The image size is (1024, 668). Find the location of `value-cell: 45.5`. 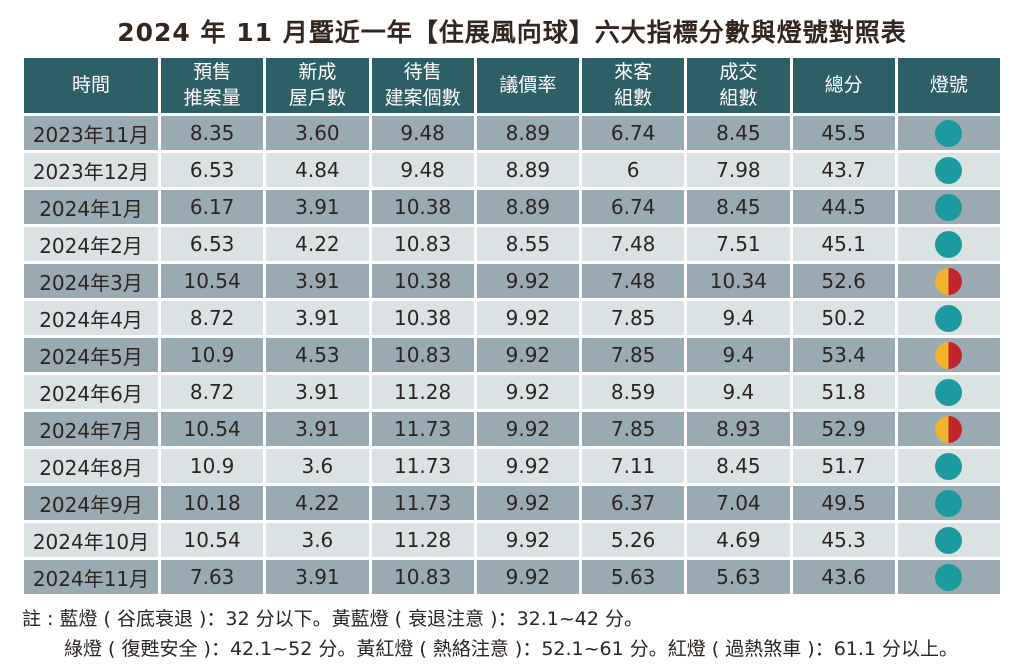

value-cell: 45.5 is located at coordinates (843, 133).